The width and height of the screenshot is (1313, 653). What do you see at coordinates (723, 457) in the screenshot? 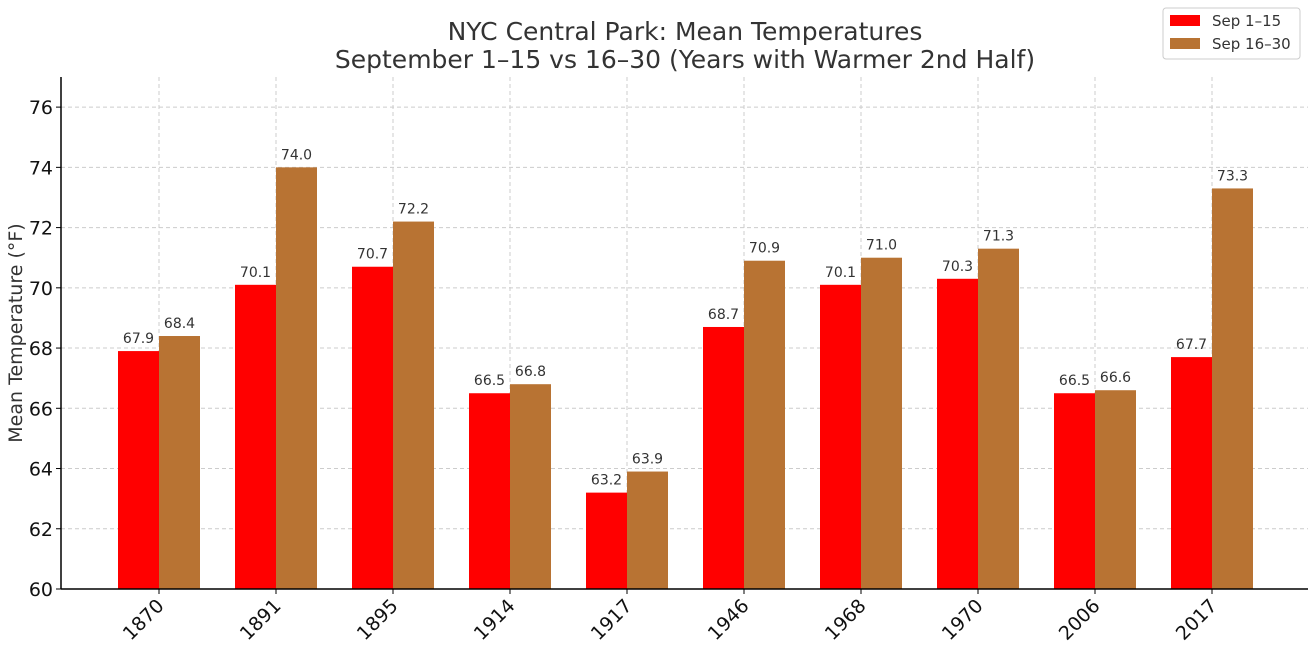
I see `bar-sep-1-15-1946` at bounding box center [723, 457].